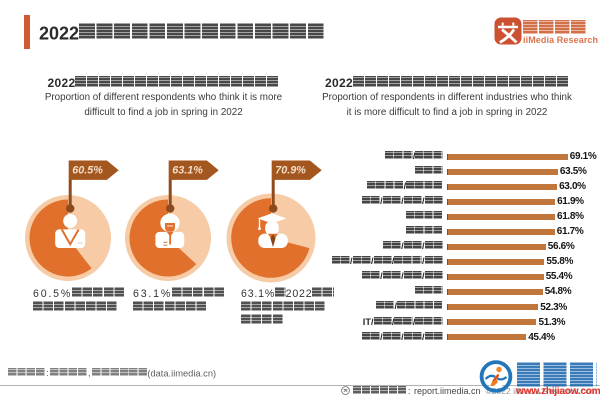 The width and height of the screenshot is (600, 400). I want to click on svg-text: 70.9%, so click(290, 171).